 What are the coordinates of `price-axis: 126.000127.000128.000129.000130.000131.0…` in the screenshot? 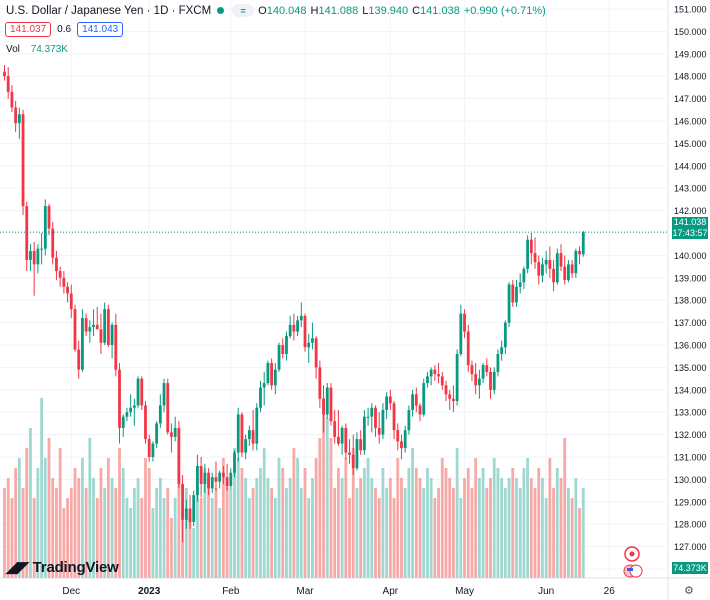 It's located at (690, 289).